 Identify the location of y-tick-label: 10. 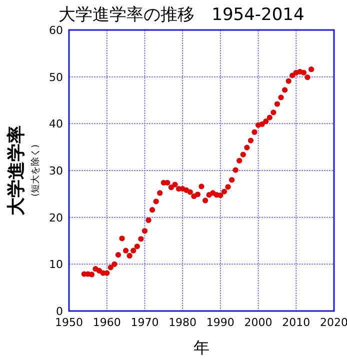
(56, 265).